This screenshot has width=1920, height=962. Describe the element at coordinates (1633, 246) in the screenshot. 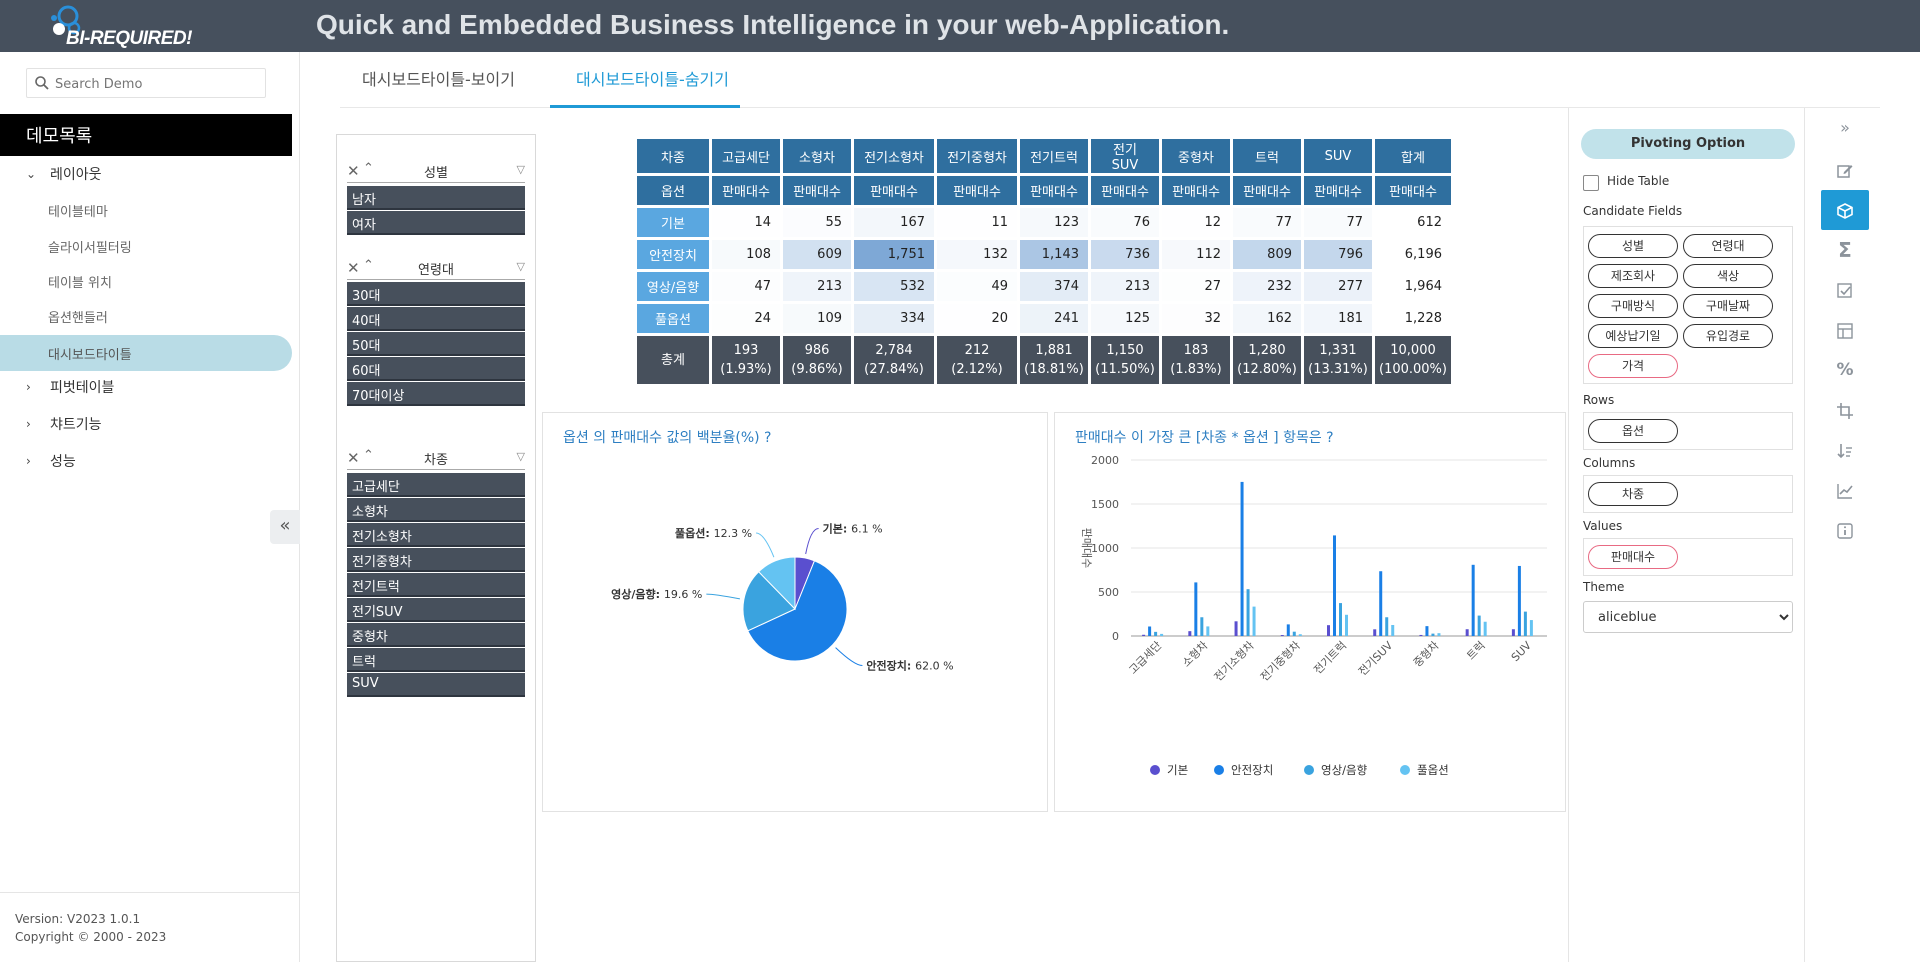

I see `candidate-field-chip: 성별` at that location.